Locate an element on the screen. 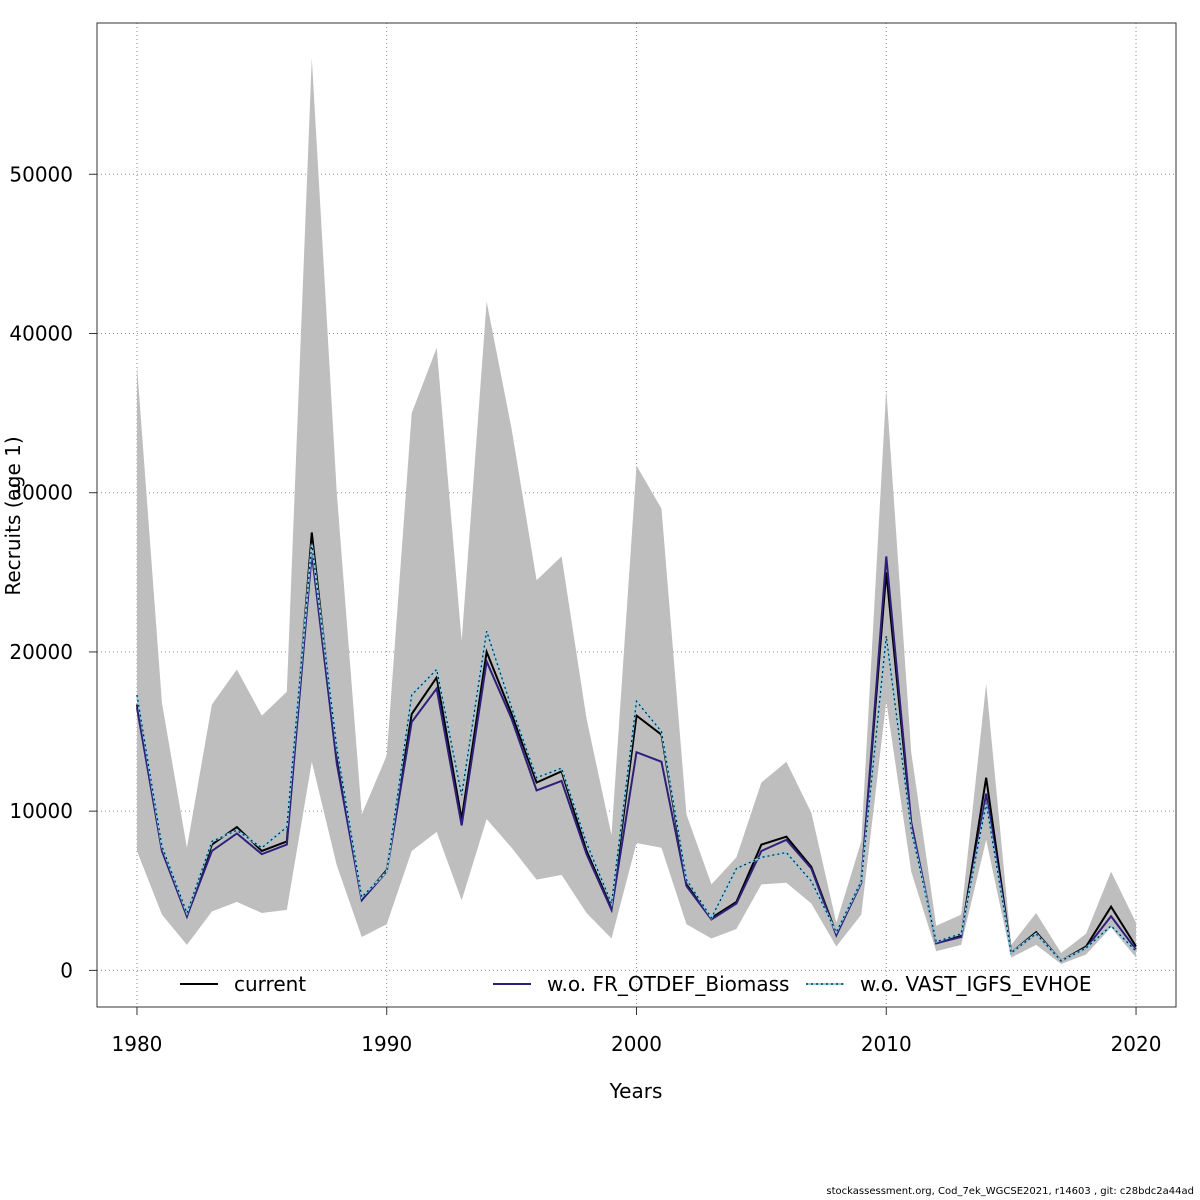  x-tick-label: 2020 is located at coordinates (1136, 1044).